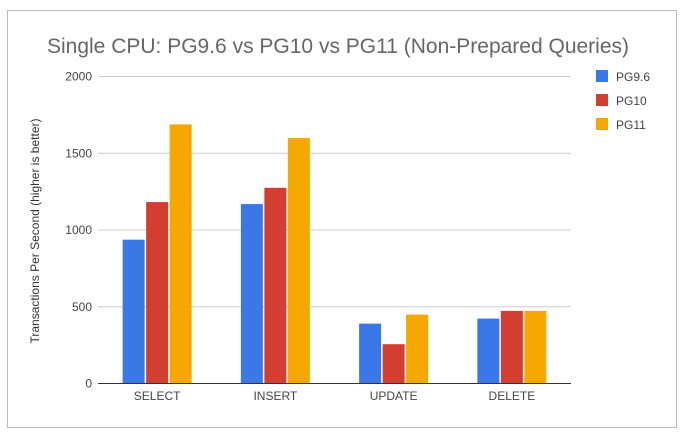 Image resolution: width=683 pixels, height=435 pixels. What do you see at coordinates (82, 307) in the screenshot?
I see `y-tick-label: 500` at bounding box center [82, 307].